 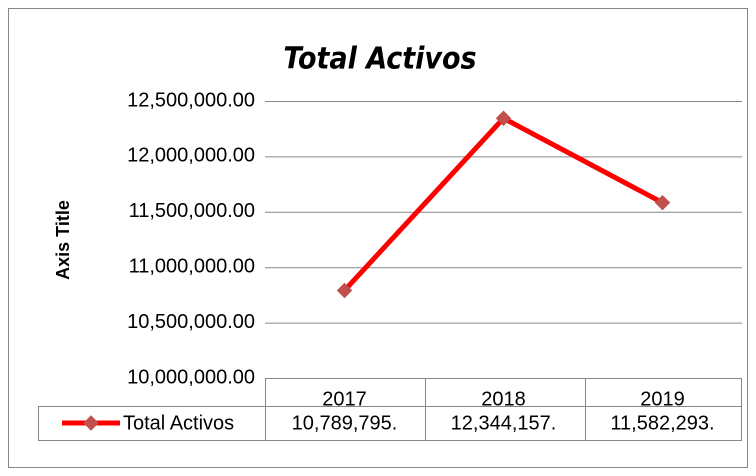 I want to click on data-table, so click(x=390, y=409).